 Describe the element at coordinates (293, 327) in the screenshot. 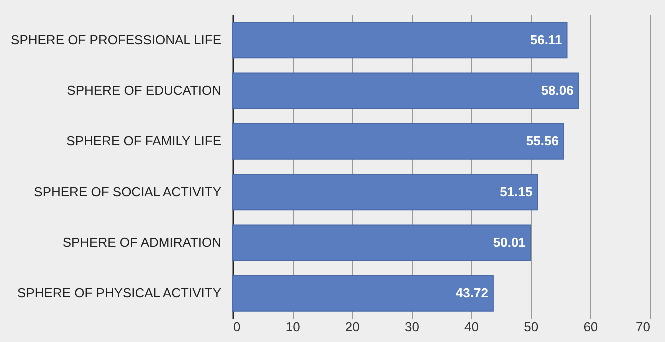

I see `x-tick-label: 10` at that location.